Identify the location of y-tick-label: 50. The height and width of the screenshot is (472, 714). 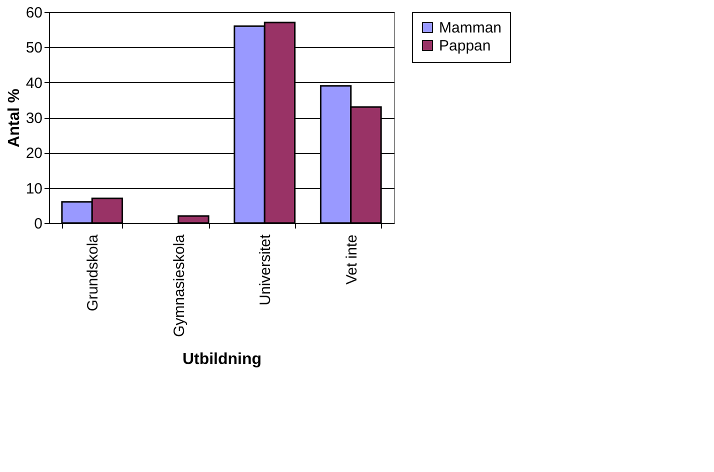
(34, 48).